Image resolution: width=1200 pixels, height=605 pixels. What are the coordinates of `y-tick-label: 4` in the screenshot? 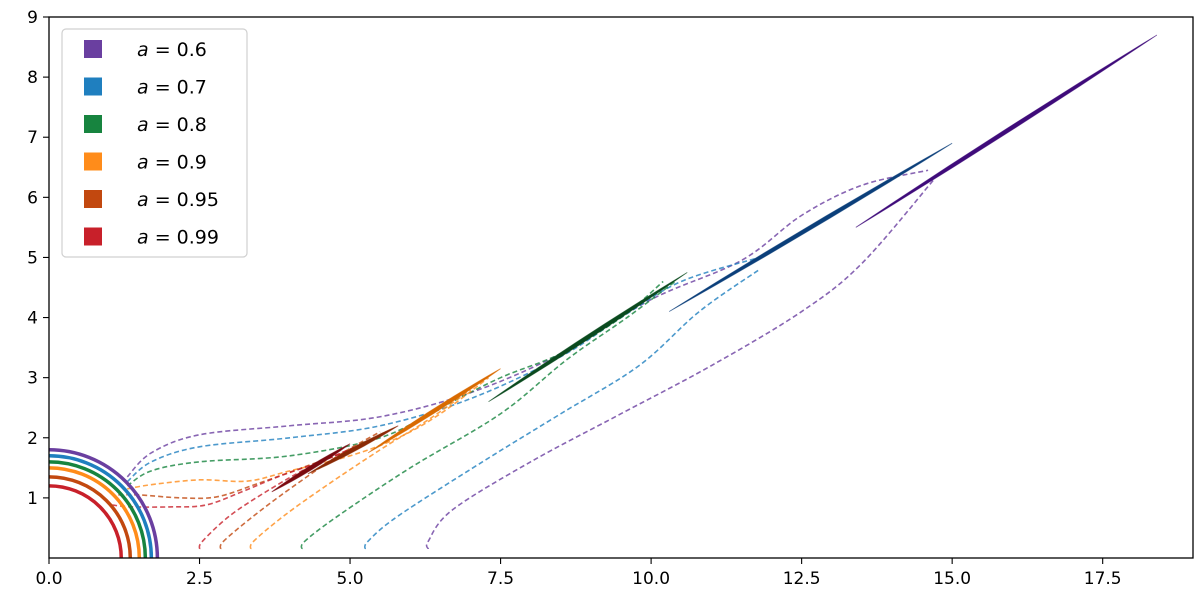 It's located at (32, 319).